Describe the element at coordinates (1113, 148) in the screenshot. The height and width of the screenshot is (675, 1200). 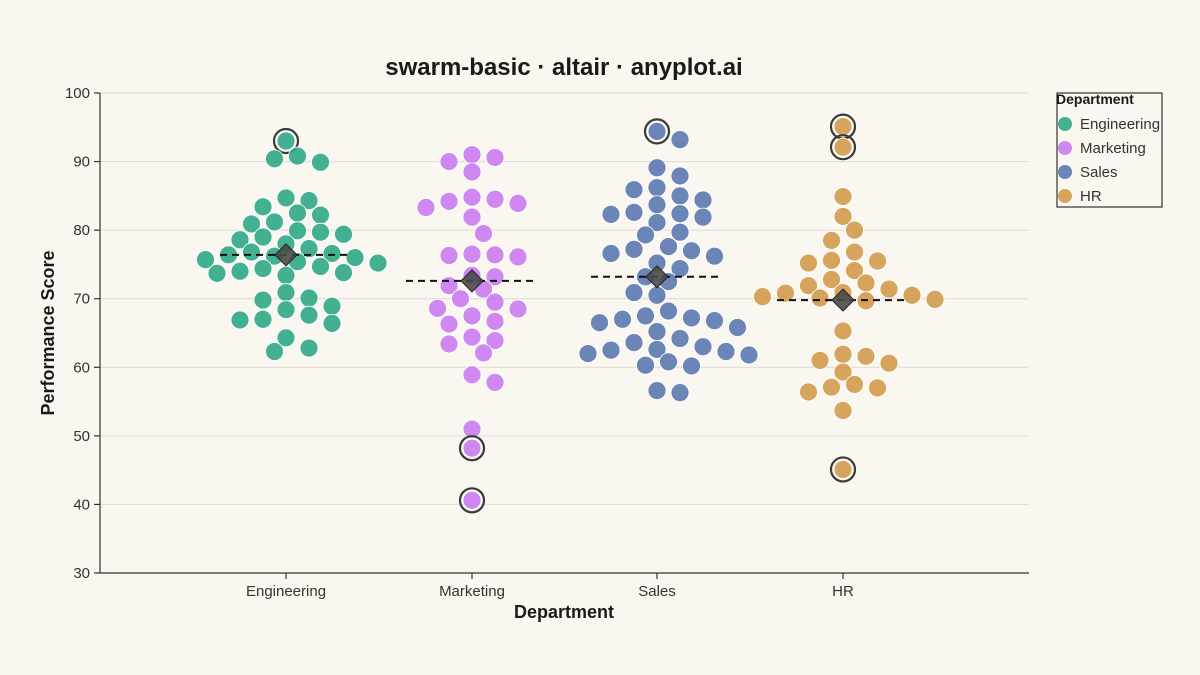
I see `legend-label: Marketing` at that location.